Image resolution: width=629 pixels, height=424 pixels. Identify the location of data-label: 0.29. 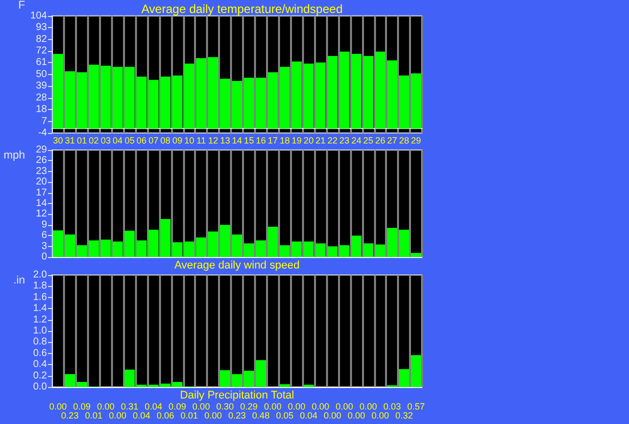
(249, 407).